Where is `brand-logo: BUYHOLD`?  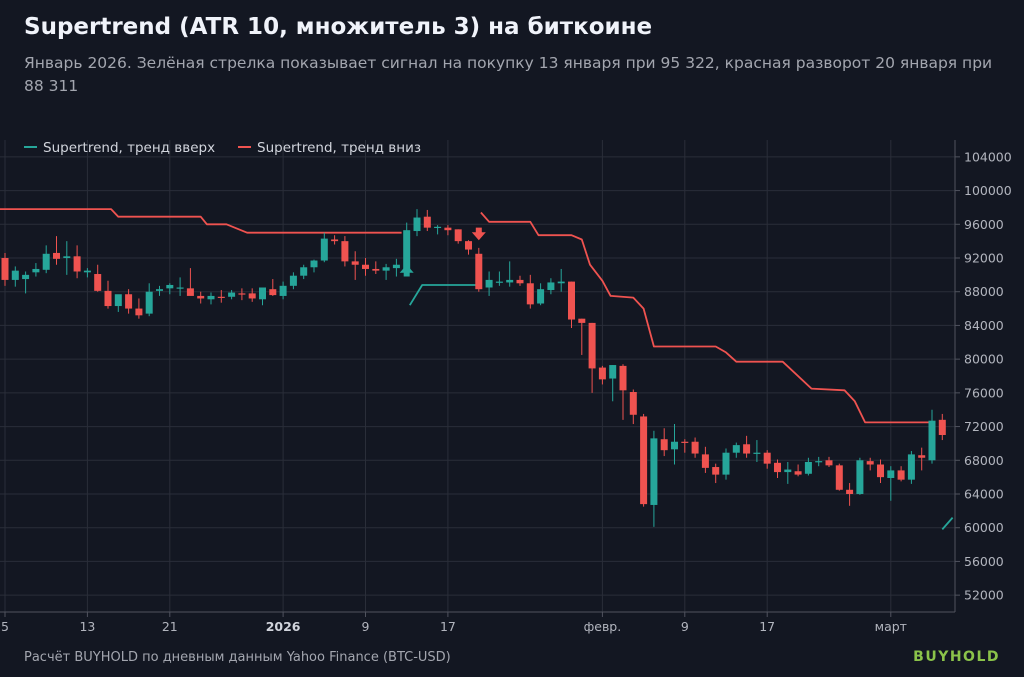
brand-logo: BUYHOLD is located at coordinates (956, 657).